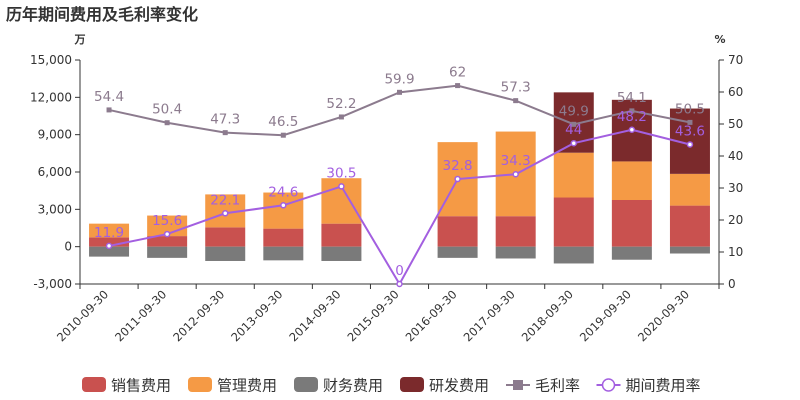 Image resolution: width=800 pixels, height=400 pixels. What do you see at coordinates (719, 39) in the screenshot?
I see `right-axis-unit: %` at bounding box center [719, 39].